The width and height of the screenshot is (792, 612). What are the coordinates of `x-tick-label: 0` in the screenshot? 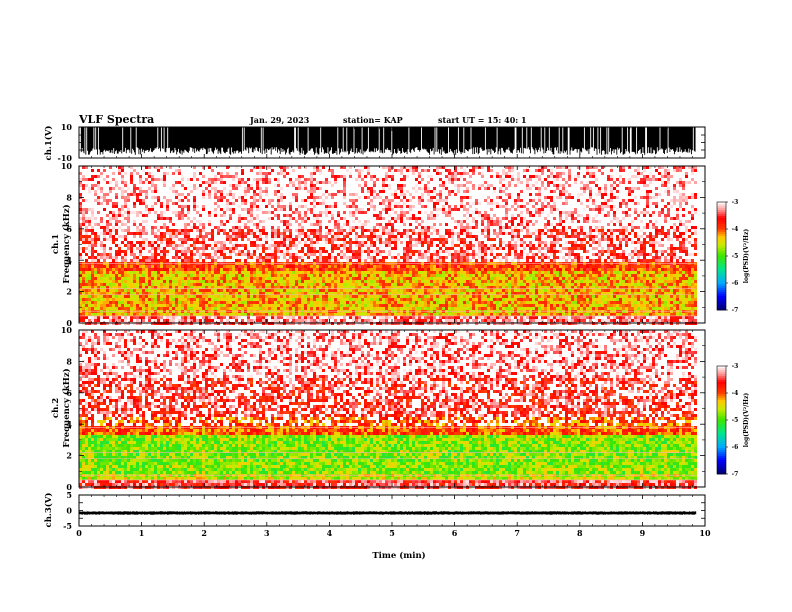 It's located at (79, 533).